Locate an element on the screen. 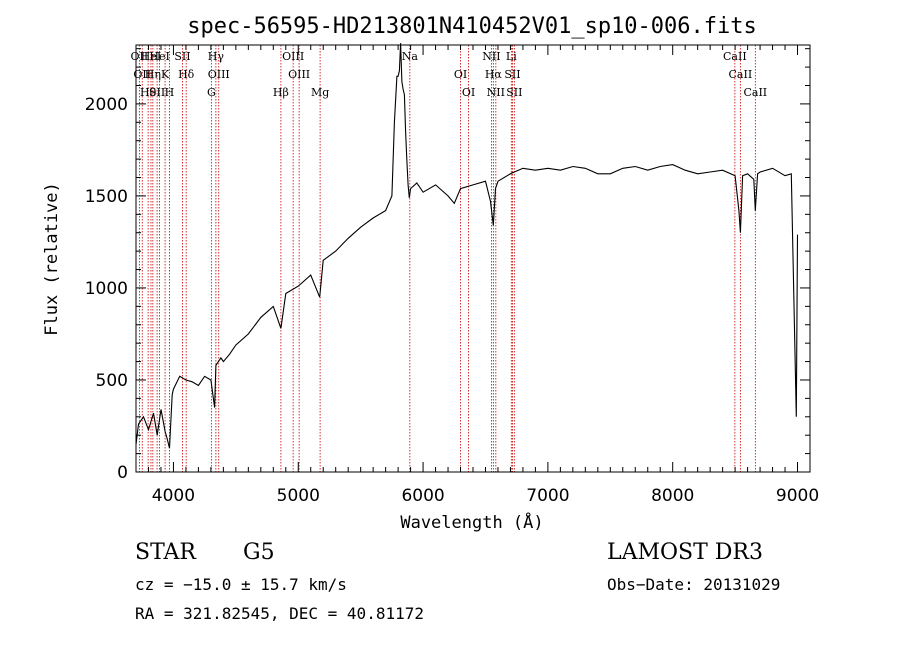 Image resolution: width=900 pixels, height=649 pixels. coordinates: RA = 321.82545, DEC = 40.81172 is located at coordinates (279, 613).